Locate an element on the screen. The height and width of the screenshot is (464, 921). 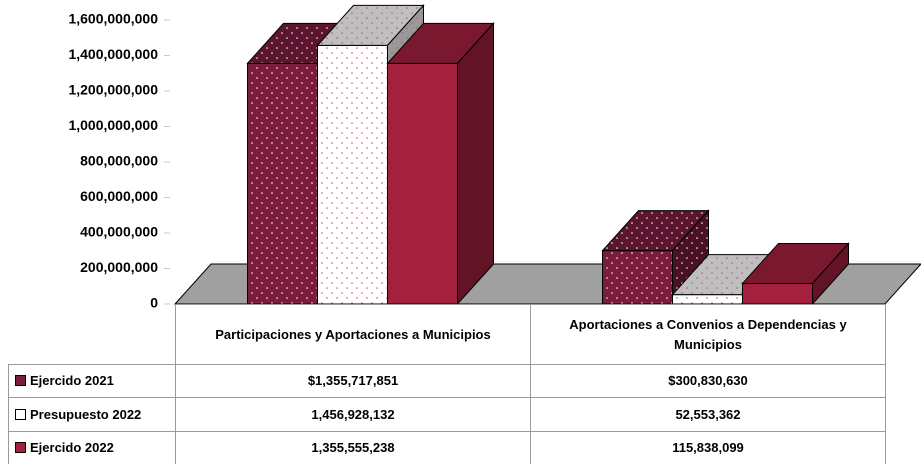
y-tick-label: 800,000,000 is located at coordinates (119, 161).